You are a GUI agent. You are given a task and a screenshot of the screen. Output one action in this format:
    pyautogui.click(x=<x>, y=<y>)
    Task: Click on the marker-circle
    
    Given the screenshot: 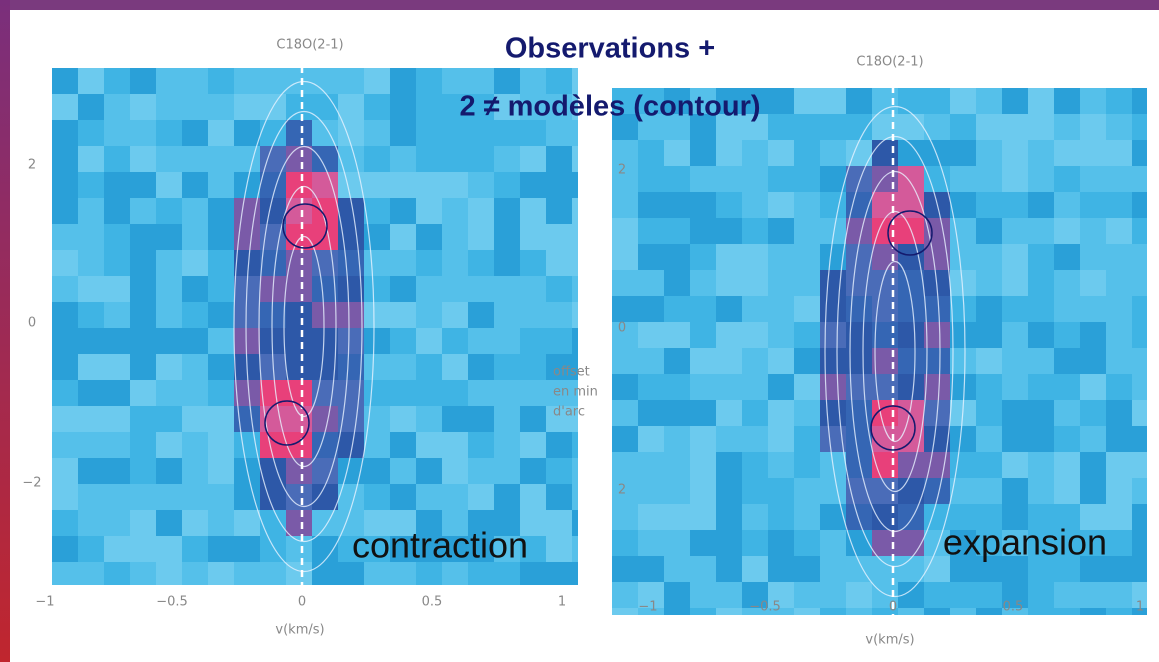 What is the action you would take?
    pyautogui.click(x=893, y=428)
    